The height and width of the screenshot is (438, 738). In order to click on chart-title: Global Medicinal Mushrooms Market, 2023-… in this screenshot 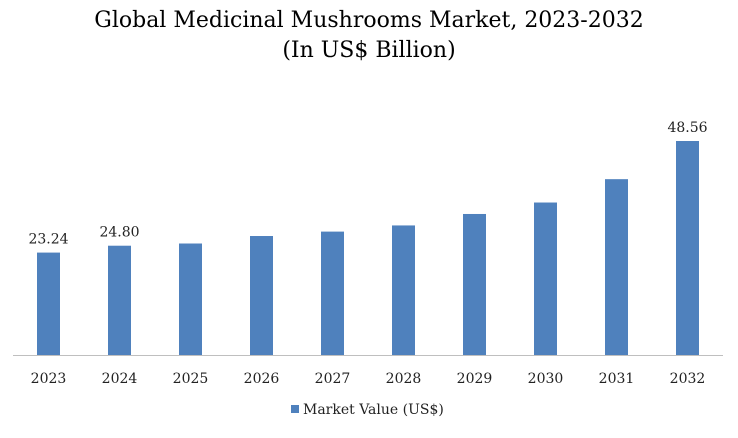, I will do `click(369, 20)`.